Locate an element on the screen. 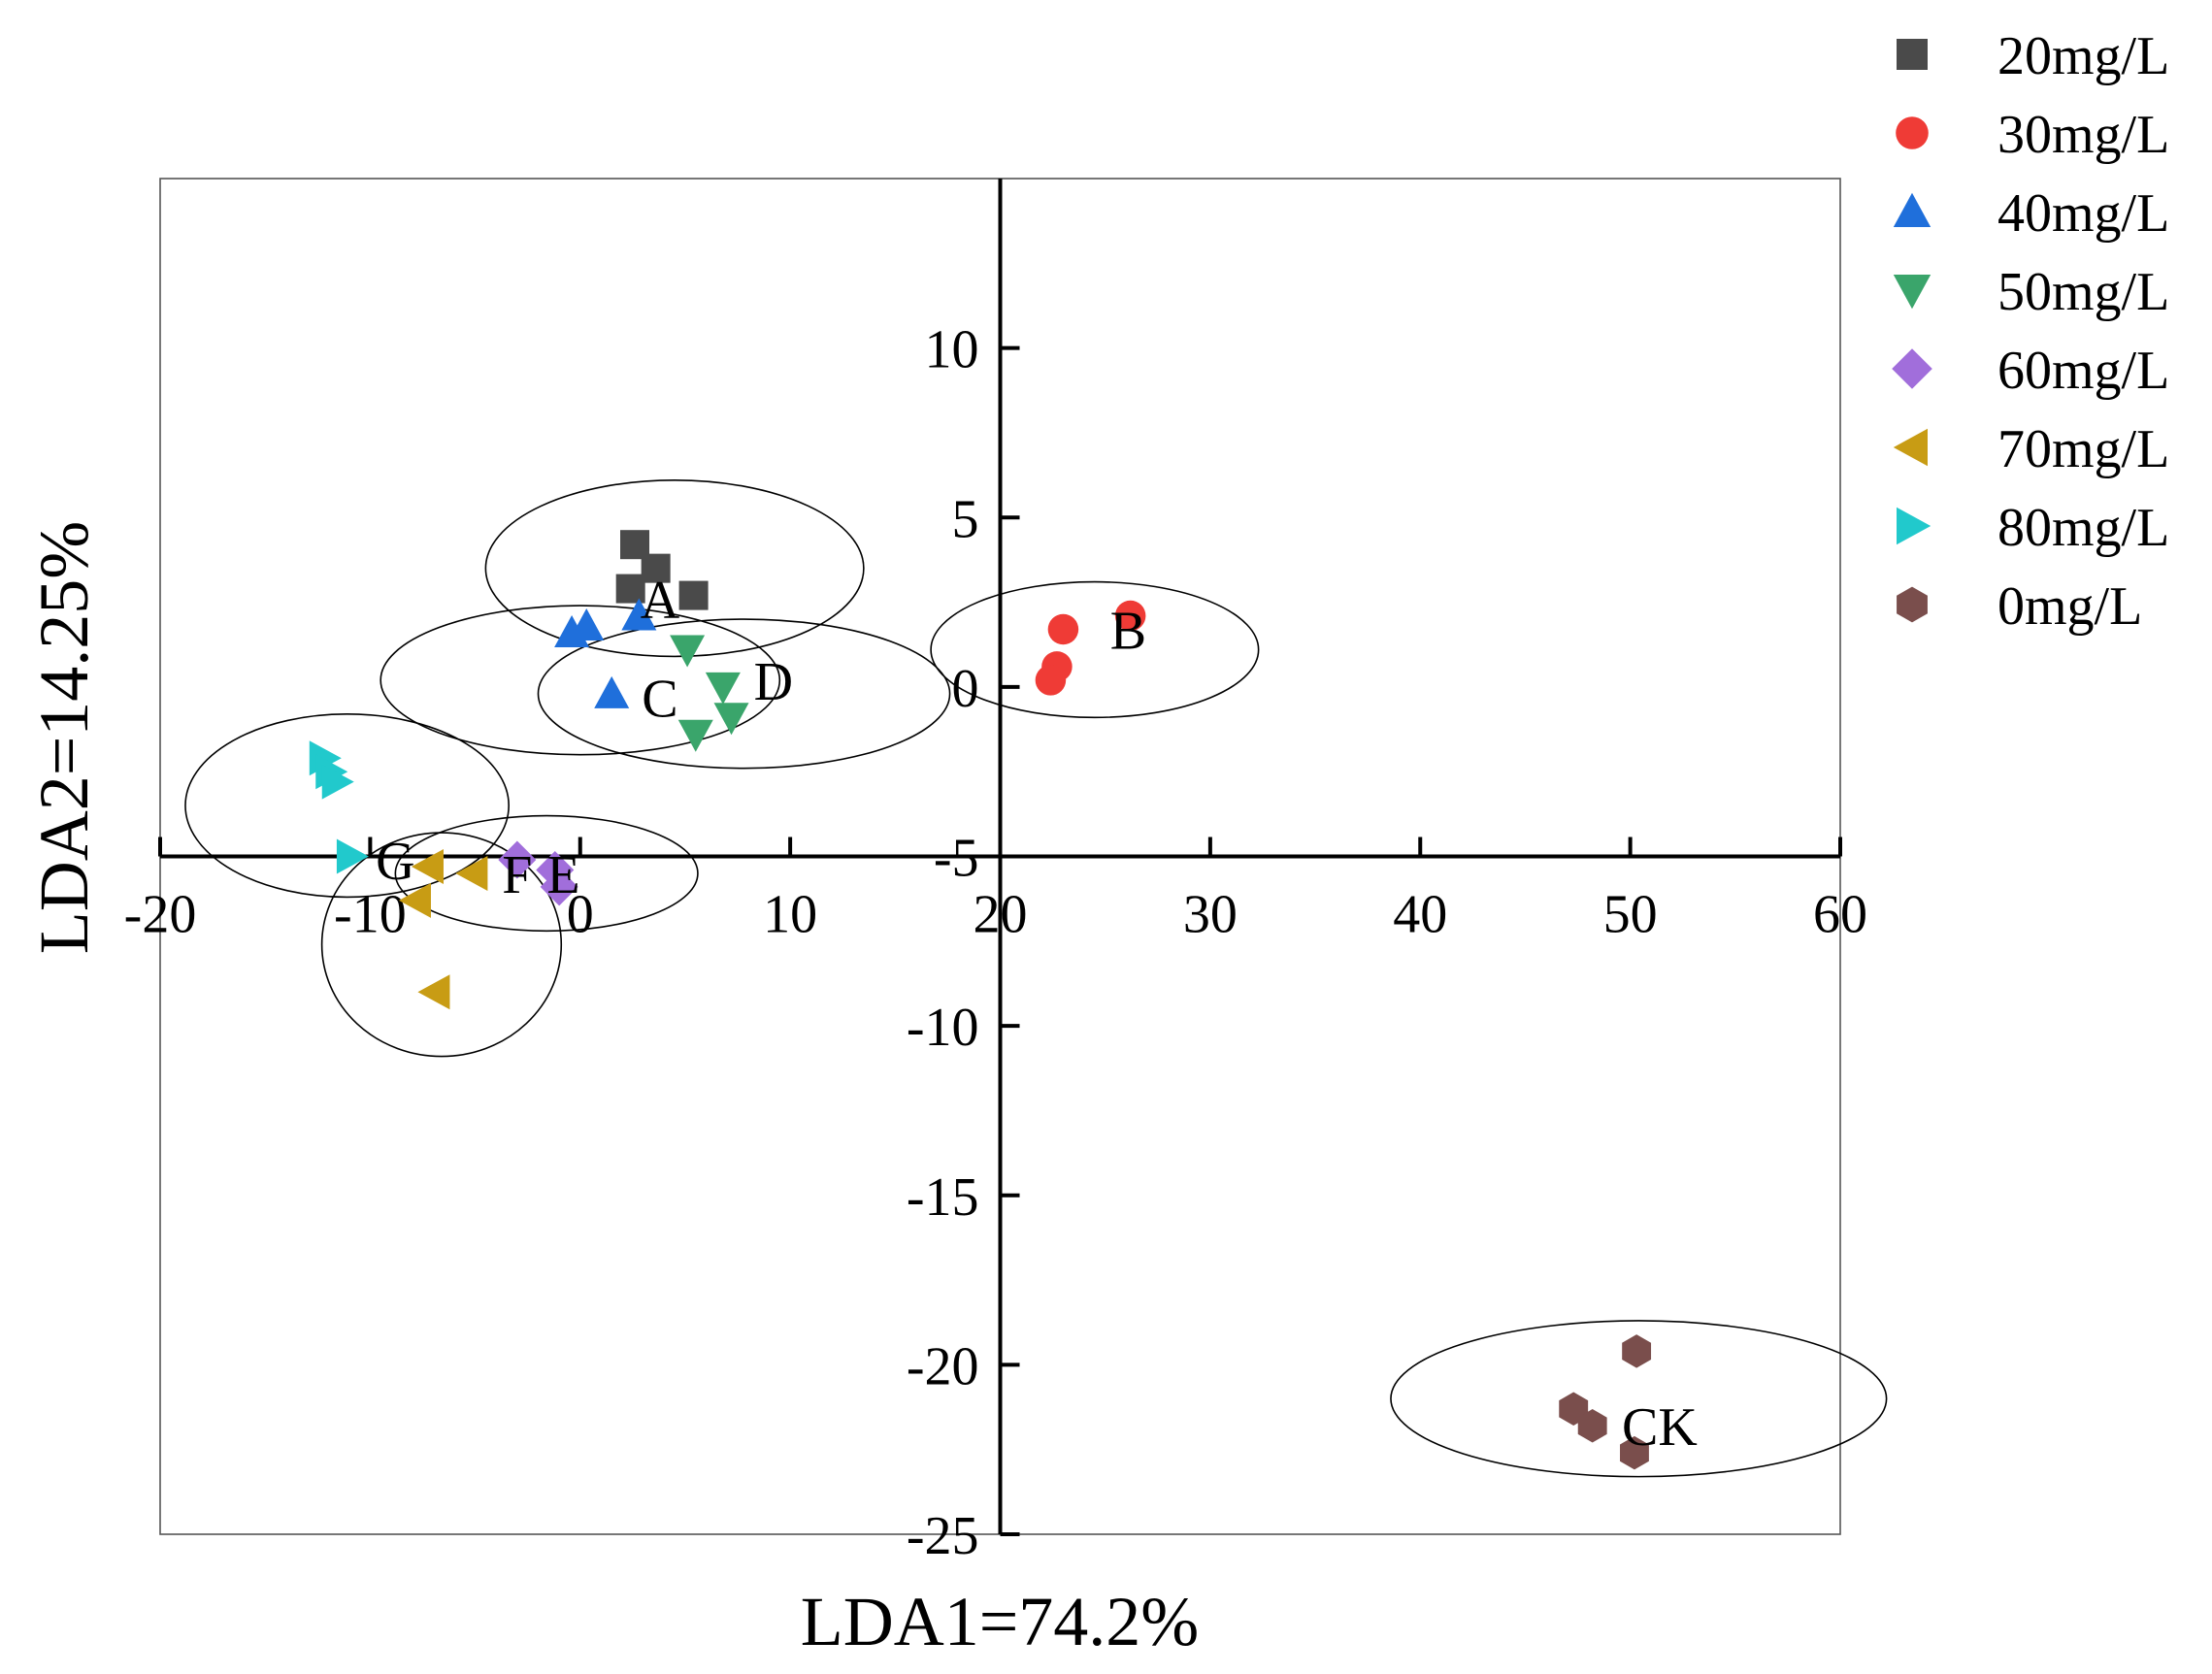 Image resolution: width=2212 pixels, height=1674 pixels. cluster-ellipse-d is located at coordinates (744, 694).